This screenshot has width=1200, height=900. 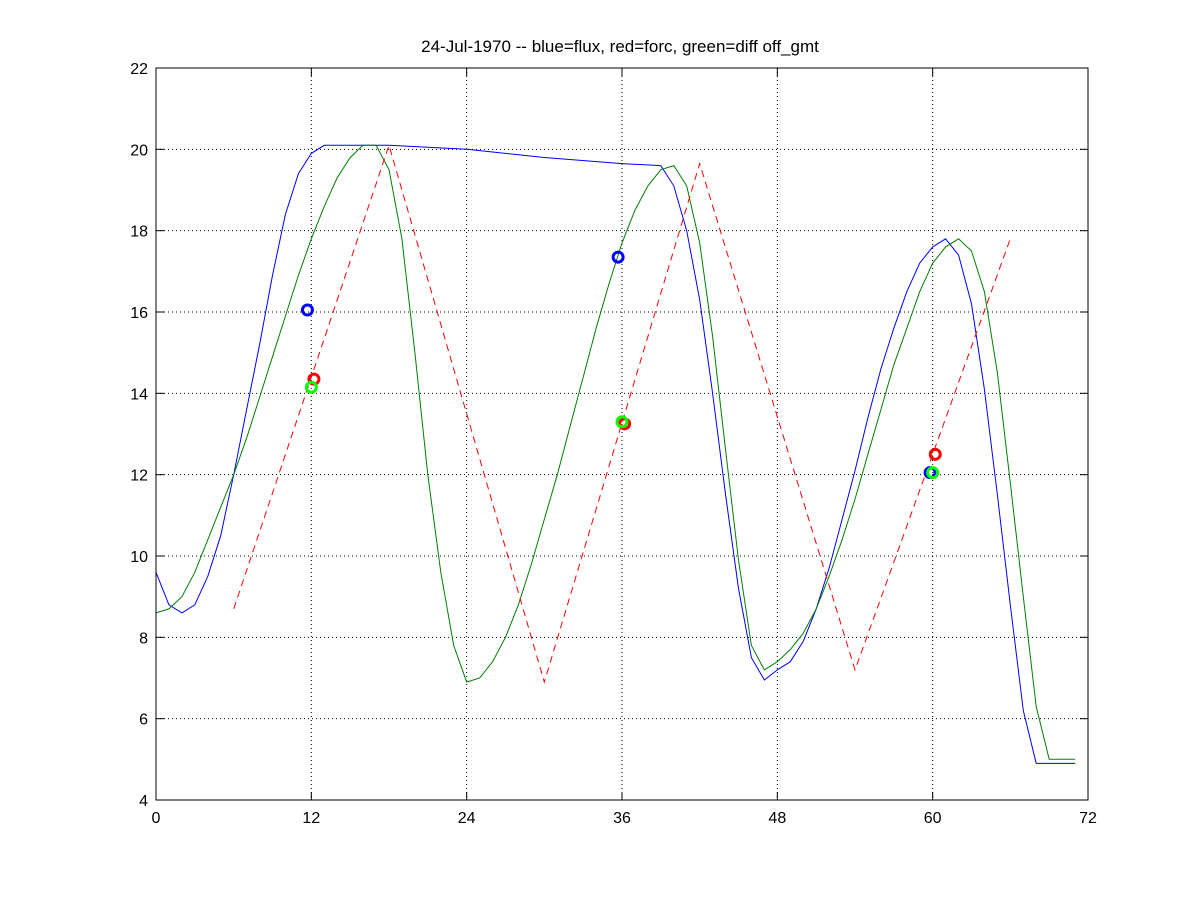 What do you see at coordinates (139, 313) in the screenshot?
I see `y-tick-label: 16` at bounding box center [139, 313].